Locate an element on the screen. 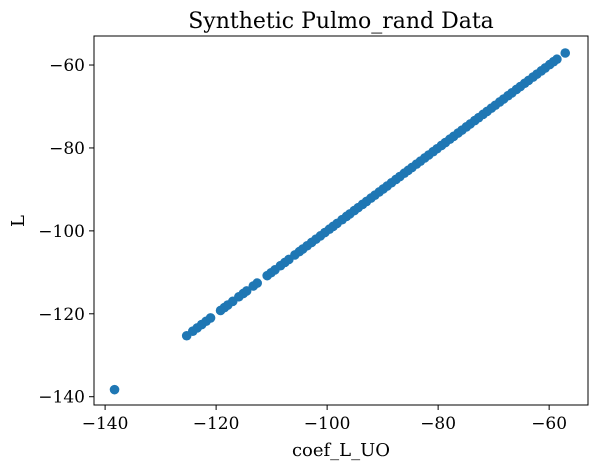 This screenshot has width=600, height=471. x-tick-label: −120 is located at coordinates (216, 424).